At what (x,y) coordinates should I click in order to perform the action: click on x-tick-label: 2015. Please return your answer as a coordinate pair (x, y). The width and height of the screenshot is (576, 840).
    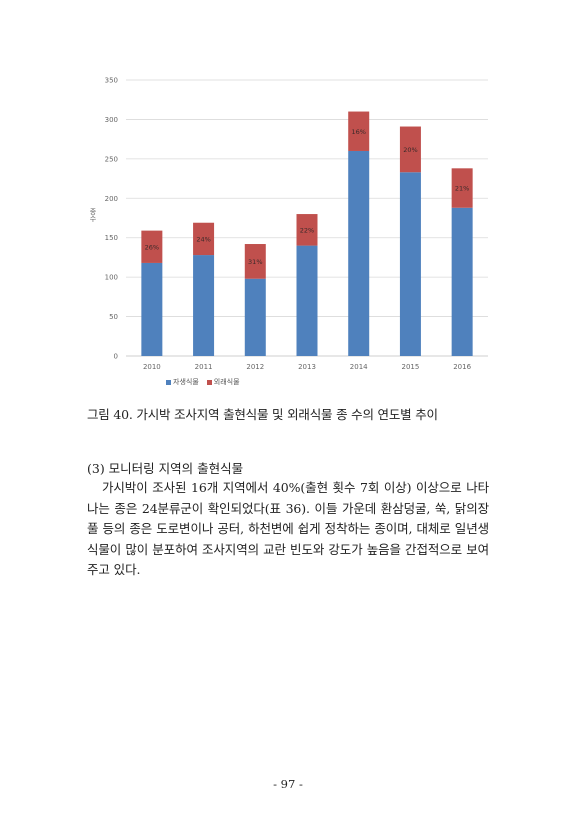
    Looking at the image, I should click on (411, 367).